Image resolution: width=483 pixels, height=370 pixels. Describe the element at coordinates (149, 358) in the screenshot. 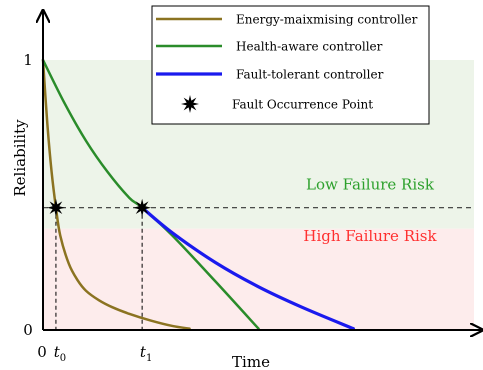

I see `x-tick-subscript-2: 1` at that location.